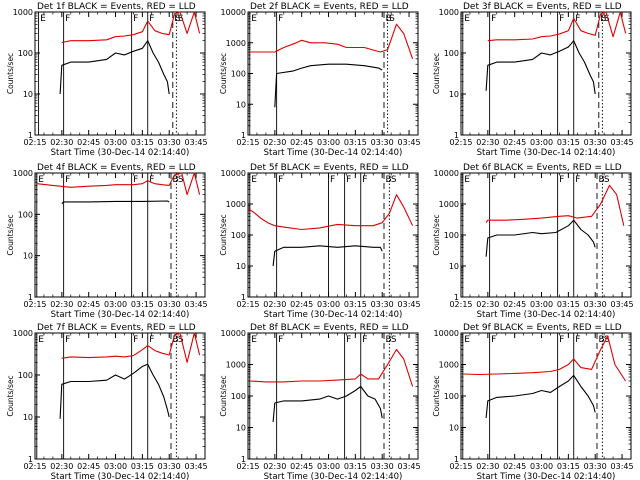 Image resolution: width=640 pixels, height=480 pixels. Describe the element at coordinates (116, 7) in the screenshot. I see `chart-title: Det 1f BLACK = Events, RED = LLD` at that location.